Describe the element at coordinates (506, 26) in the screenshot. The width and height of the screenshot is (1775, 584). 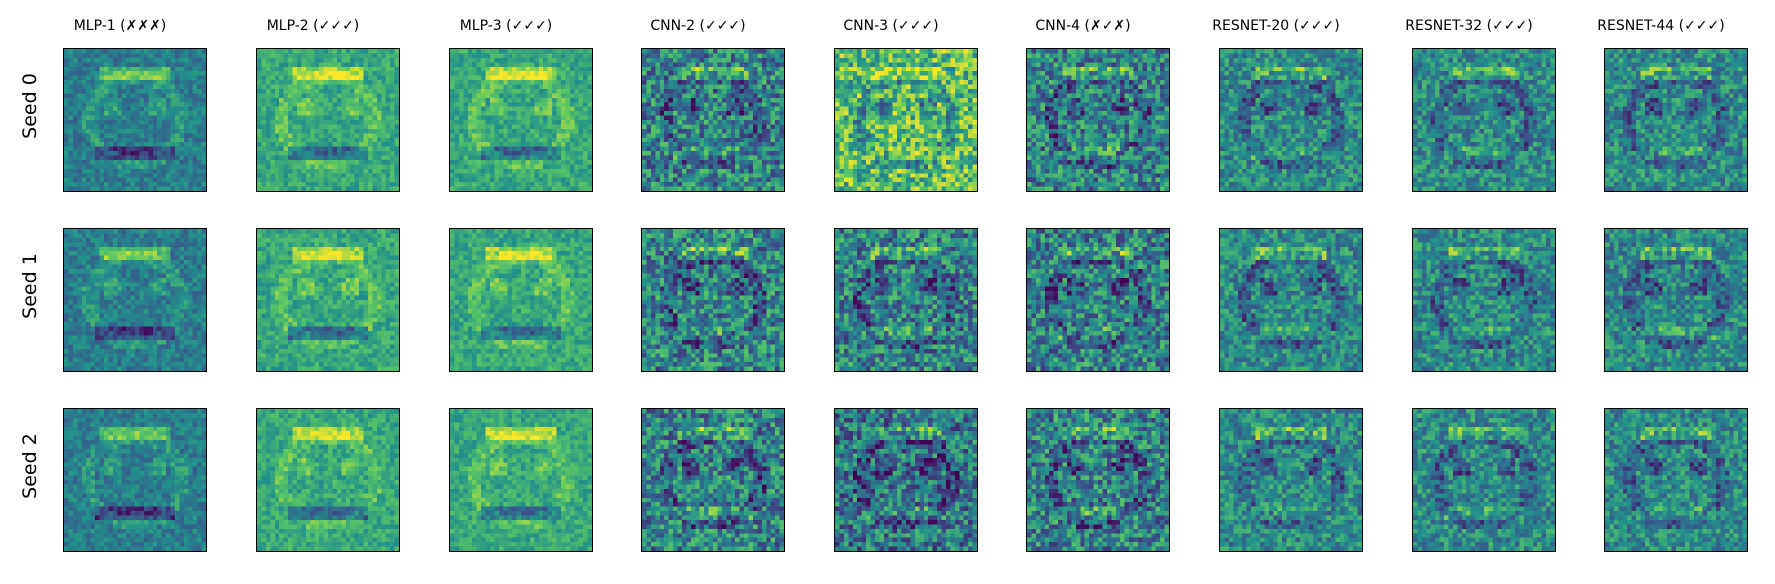
I see `column-title-mlp-3: MLP-3 (✓✓✓)` at that location.